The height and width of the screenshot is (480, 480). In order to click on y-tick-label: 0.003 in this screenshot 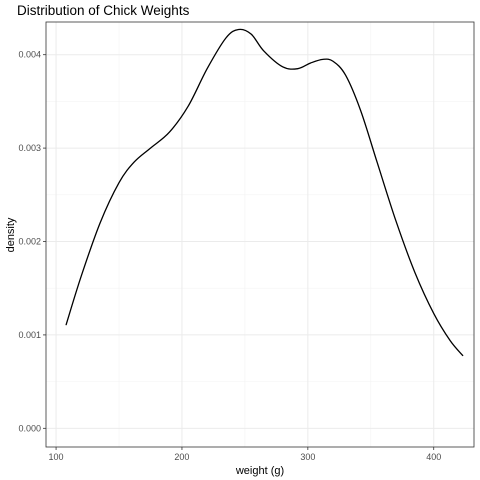, I will do `click(29, 148)`.